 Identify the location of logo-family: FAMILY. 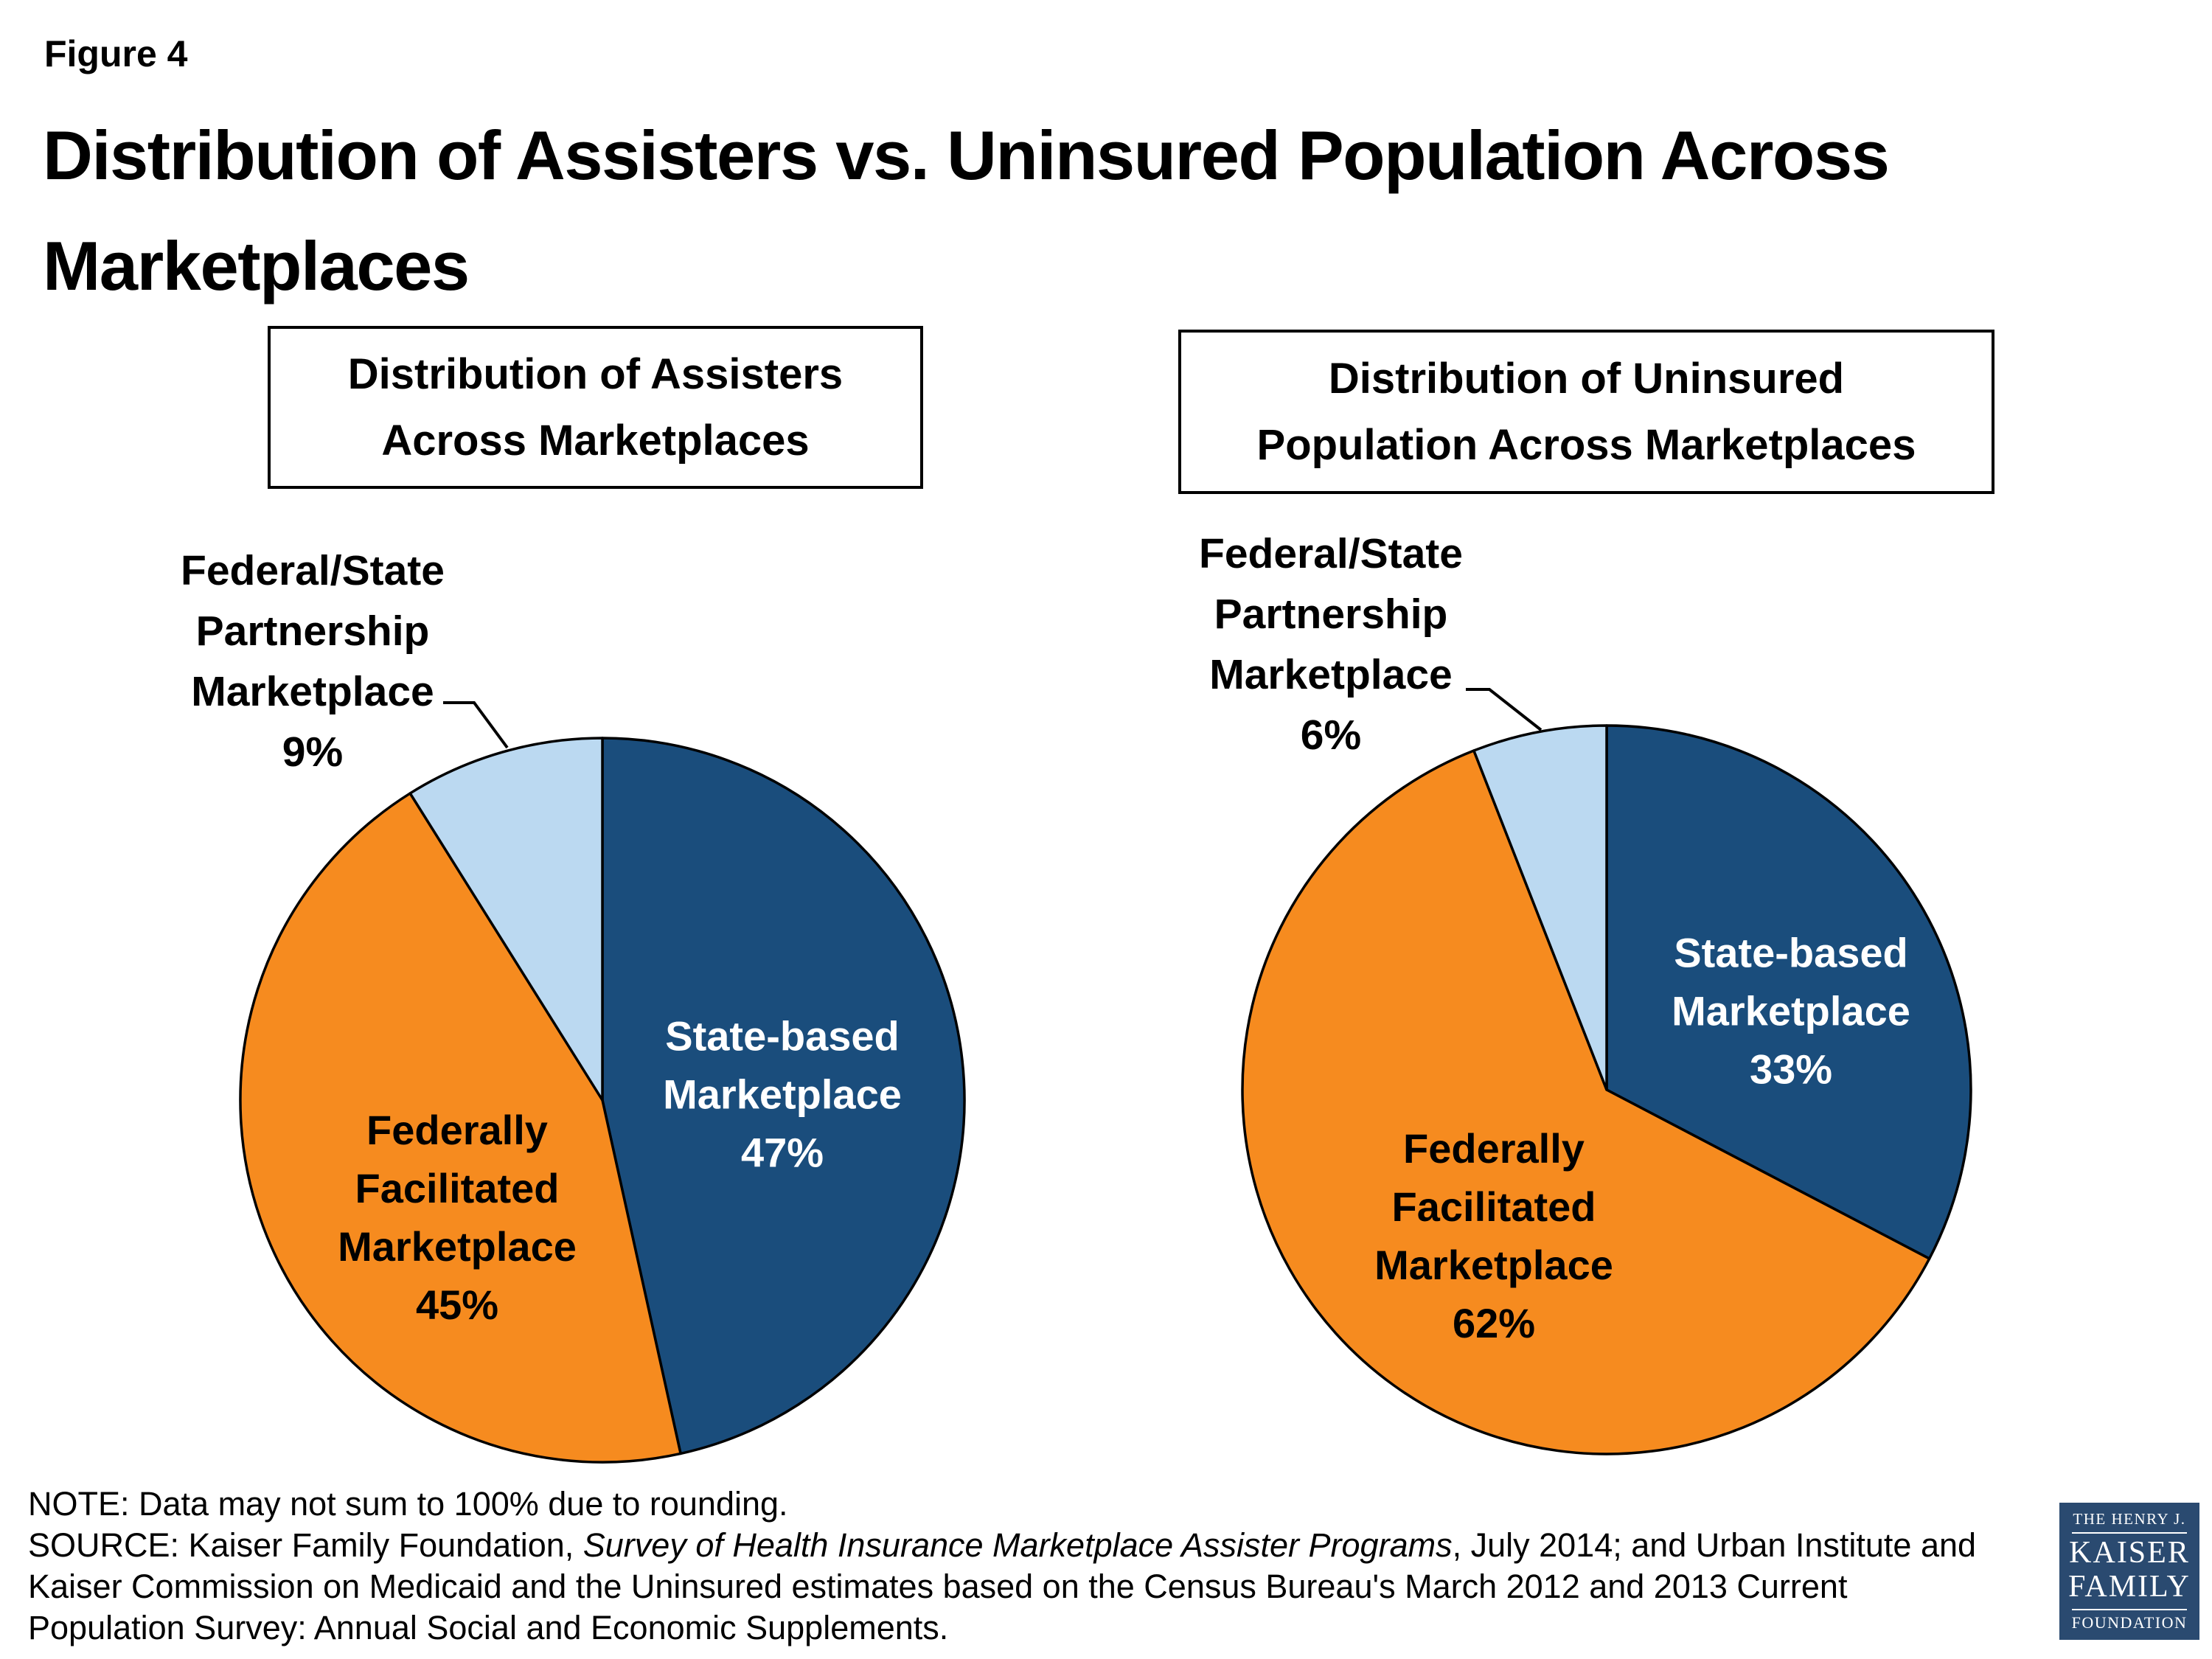
(2129, 1587).